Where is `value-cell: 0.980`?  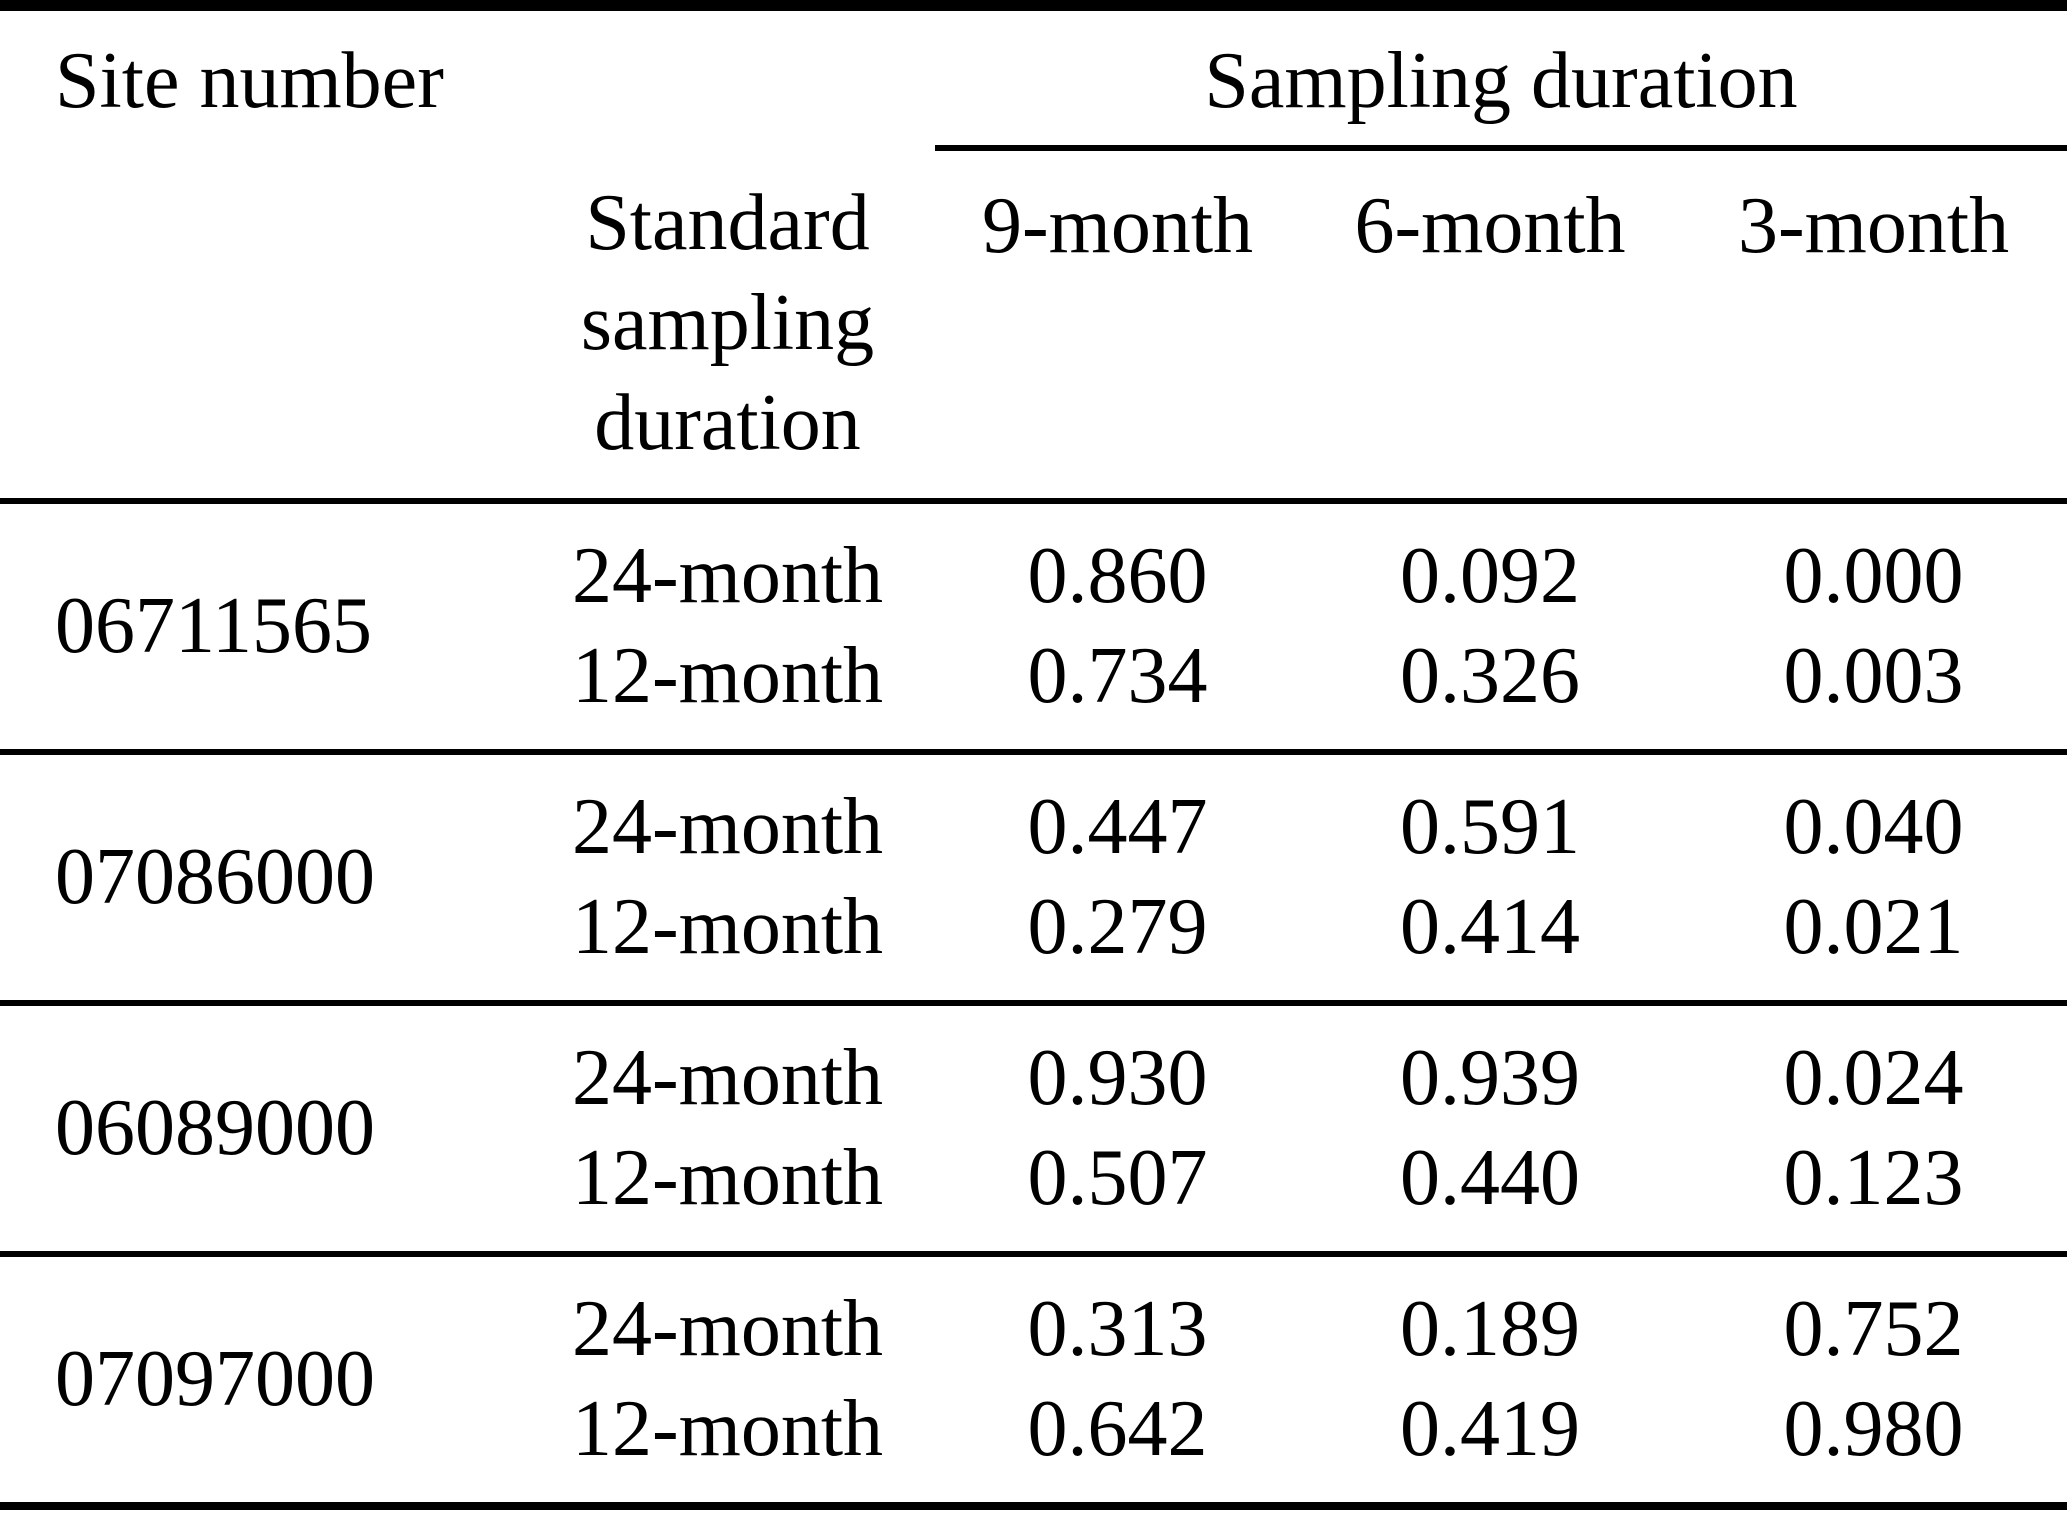 value-cell: 0.980 is located at coordinates (1873, 1428).